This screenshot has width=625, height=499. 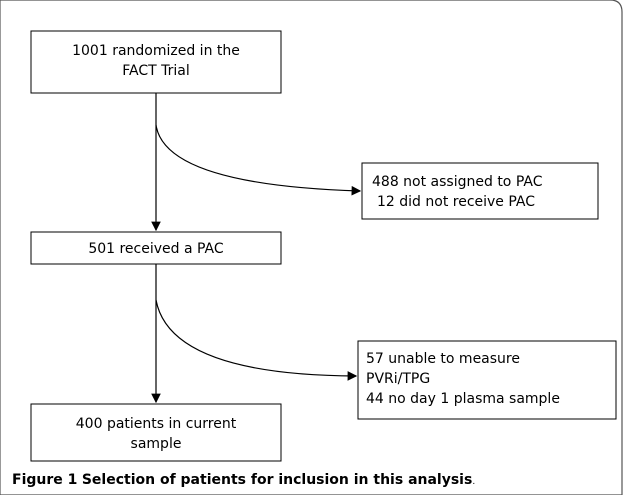 I want to click on node-label: FACT Trial, so click(x=155, y=71).